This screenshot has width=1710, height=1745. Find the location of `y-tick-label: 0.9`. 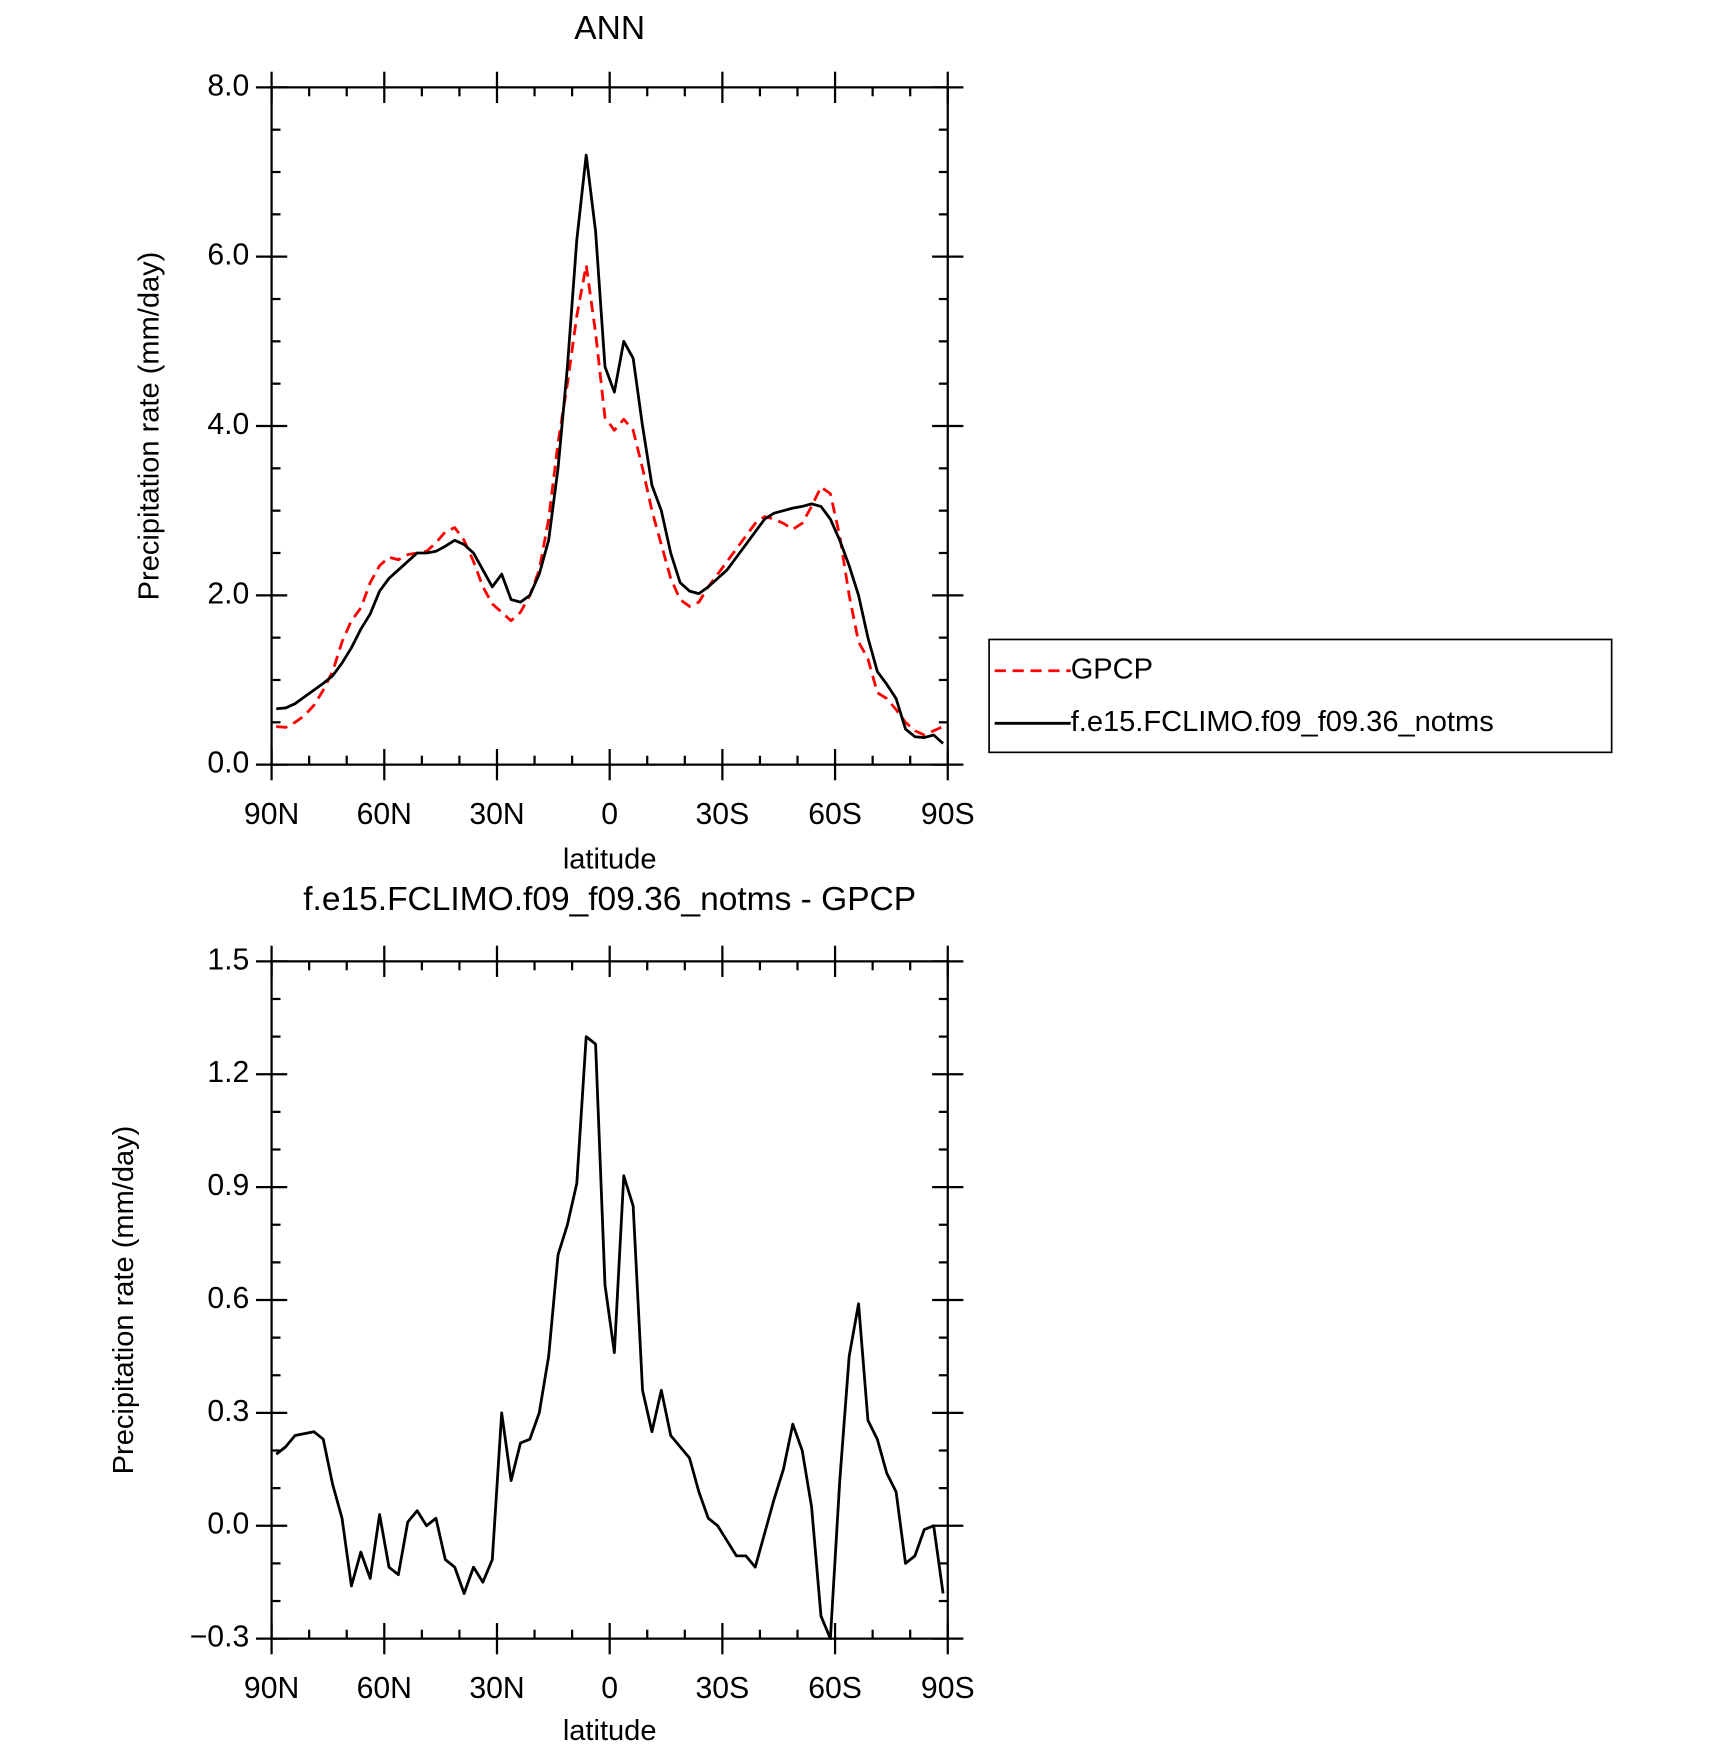

y-tick-label: 0.9 is located at coordinates (228, 1185).